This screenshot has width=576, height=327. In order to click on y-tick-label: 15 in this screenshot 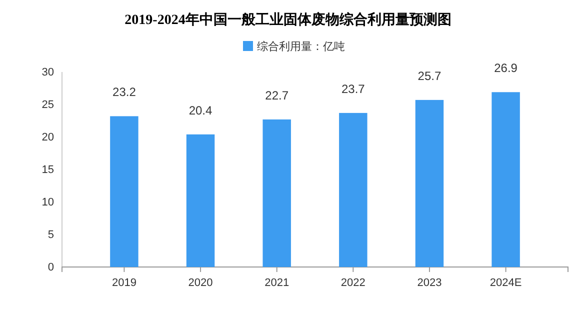, I will do `click(48, 170)`.